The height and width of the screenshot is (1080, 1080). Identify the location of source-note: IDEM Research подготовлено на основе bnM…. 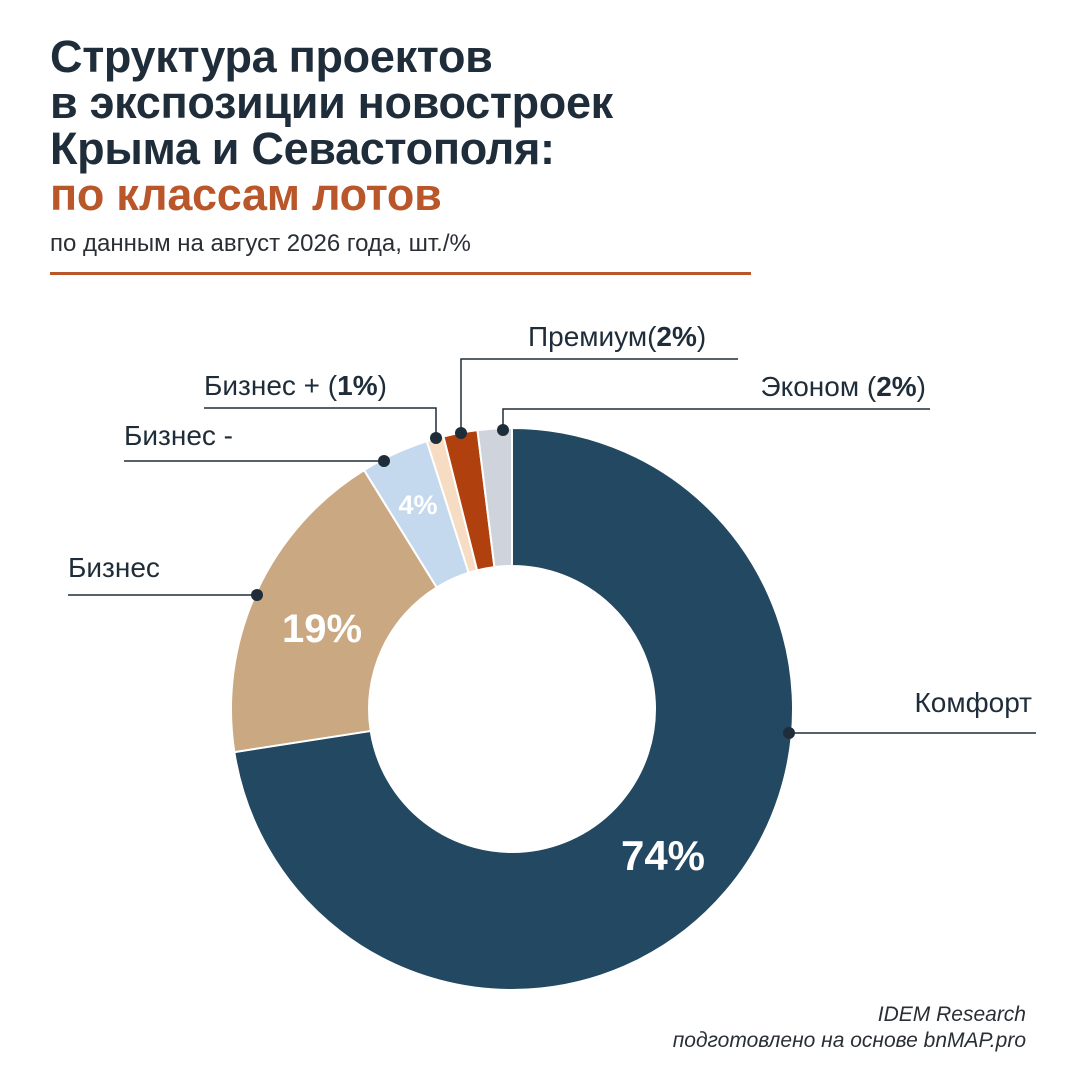
(849, 1028).